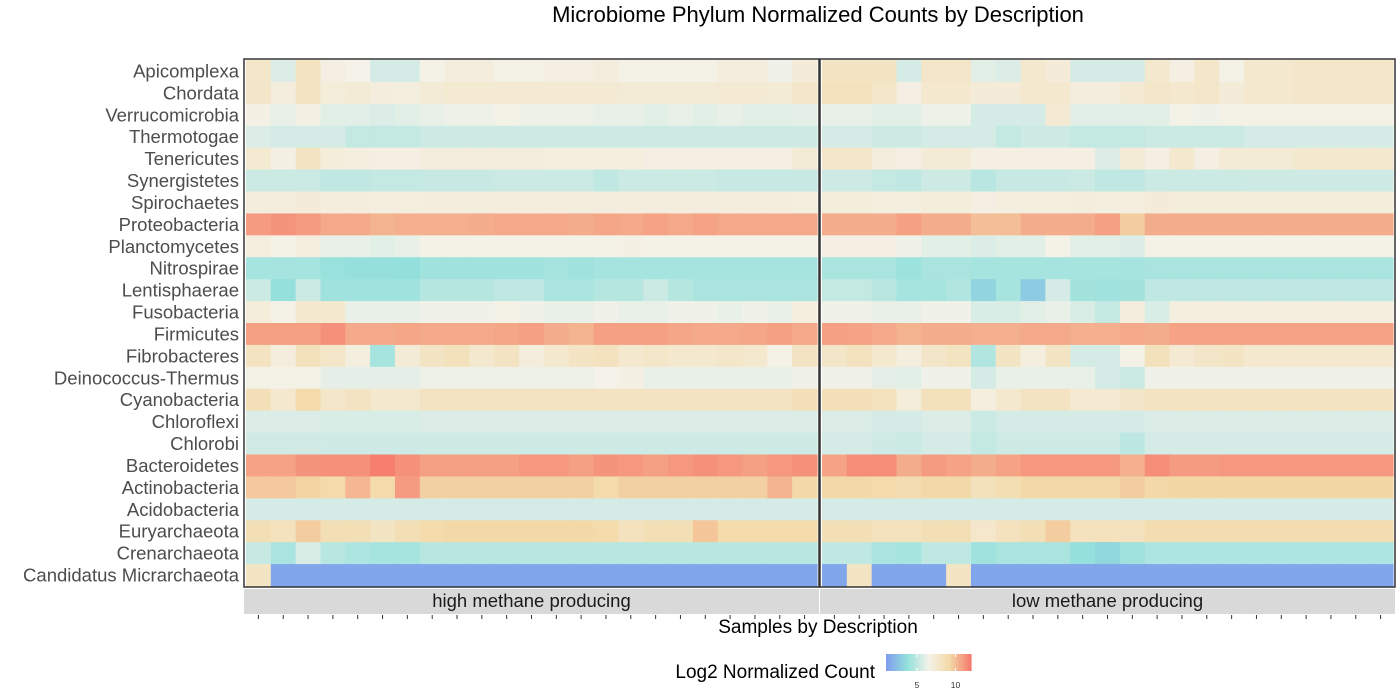 The height and width of the screenshot is (700, 1400). I want to click on row-label: Tenericutes, so click(191, 158).